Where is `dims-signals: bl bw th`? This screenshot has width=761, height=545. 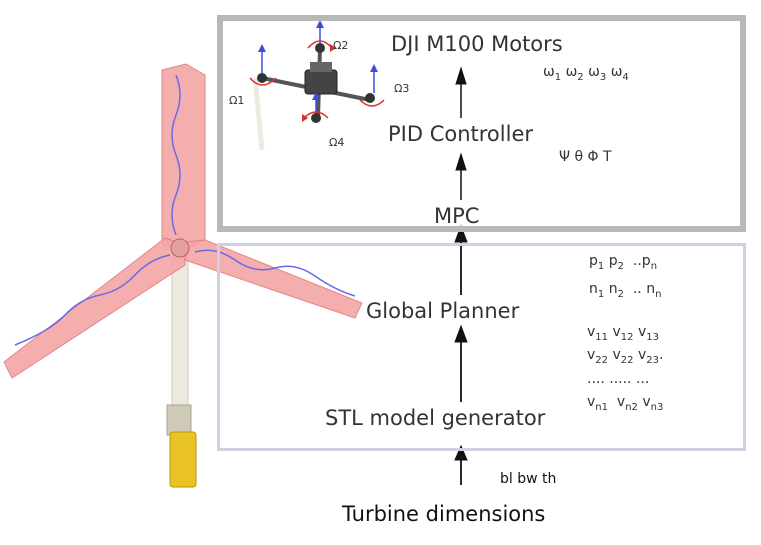 dims-signals: bl bw th is located at coordinates (528, 479).